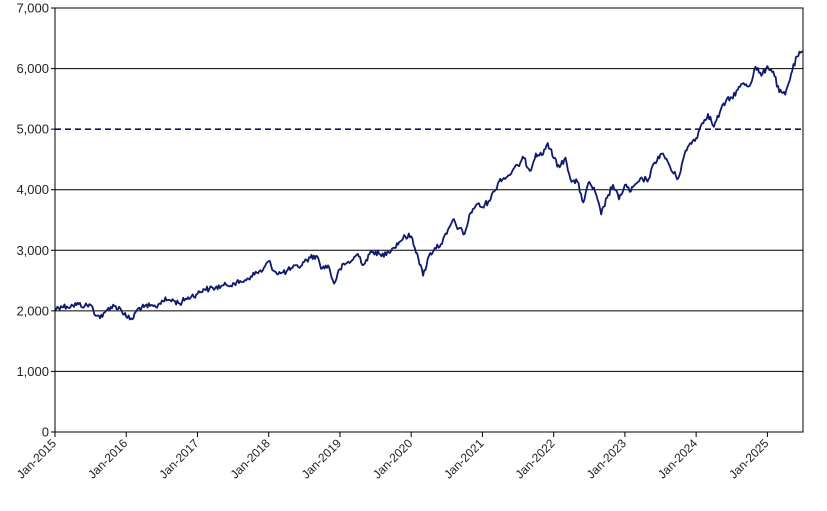 This screenshot has width=827, height=511. What do you see at coordinates (749, 459) in the screenshot?
I see `x-tick-label: Jan-2025` at bounding box center [749, 459].